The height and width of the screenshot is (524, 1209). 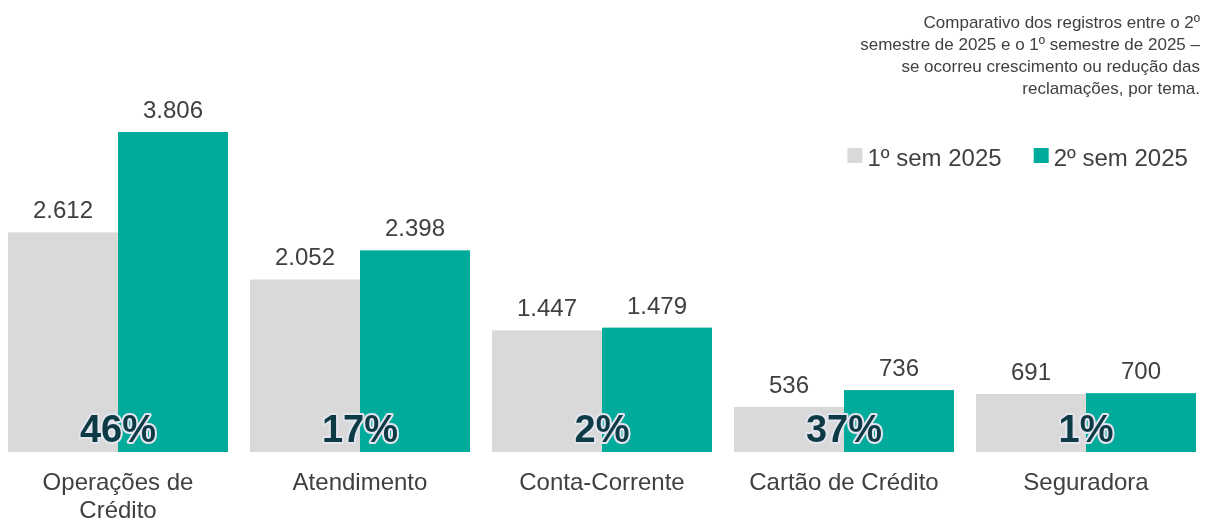 What do you see at coordinates (1030, 55) in the screenshot?
I see `chart-title: Comparativo dos registros entre o 2º semestre de 2025 e o 1º semestre de 2025 – se ocorreu crescimento ou redução das reclamações, por tema.` at bounding box center [1030, 55].